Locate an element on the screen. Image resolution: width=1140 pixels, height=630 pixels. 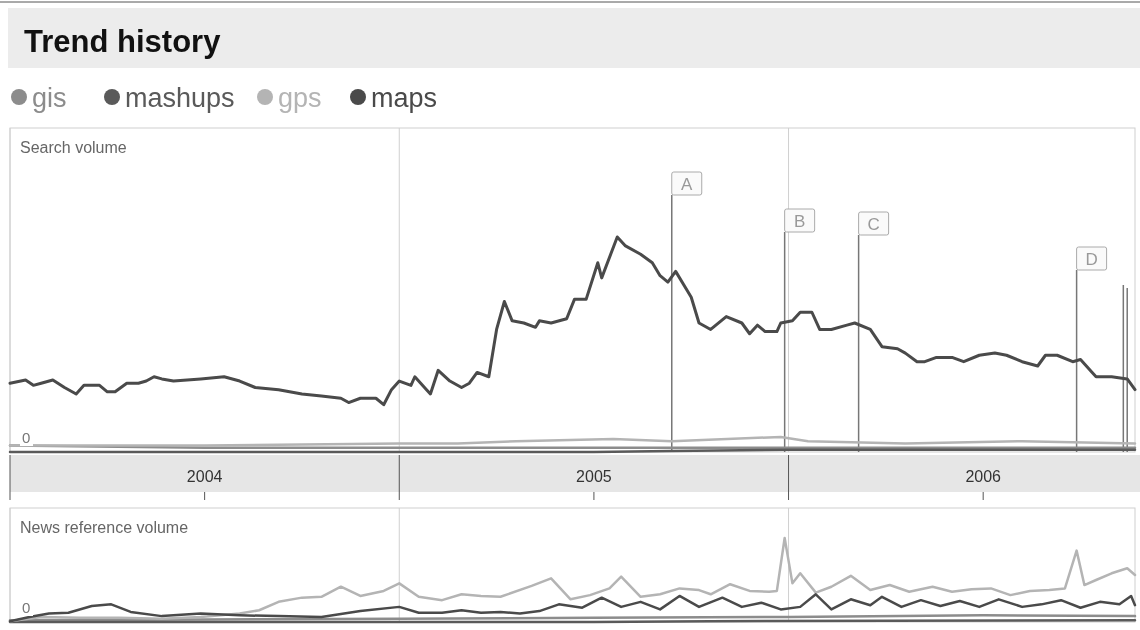
legend-label: maps is located at coordinates (404, 98).